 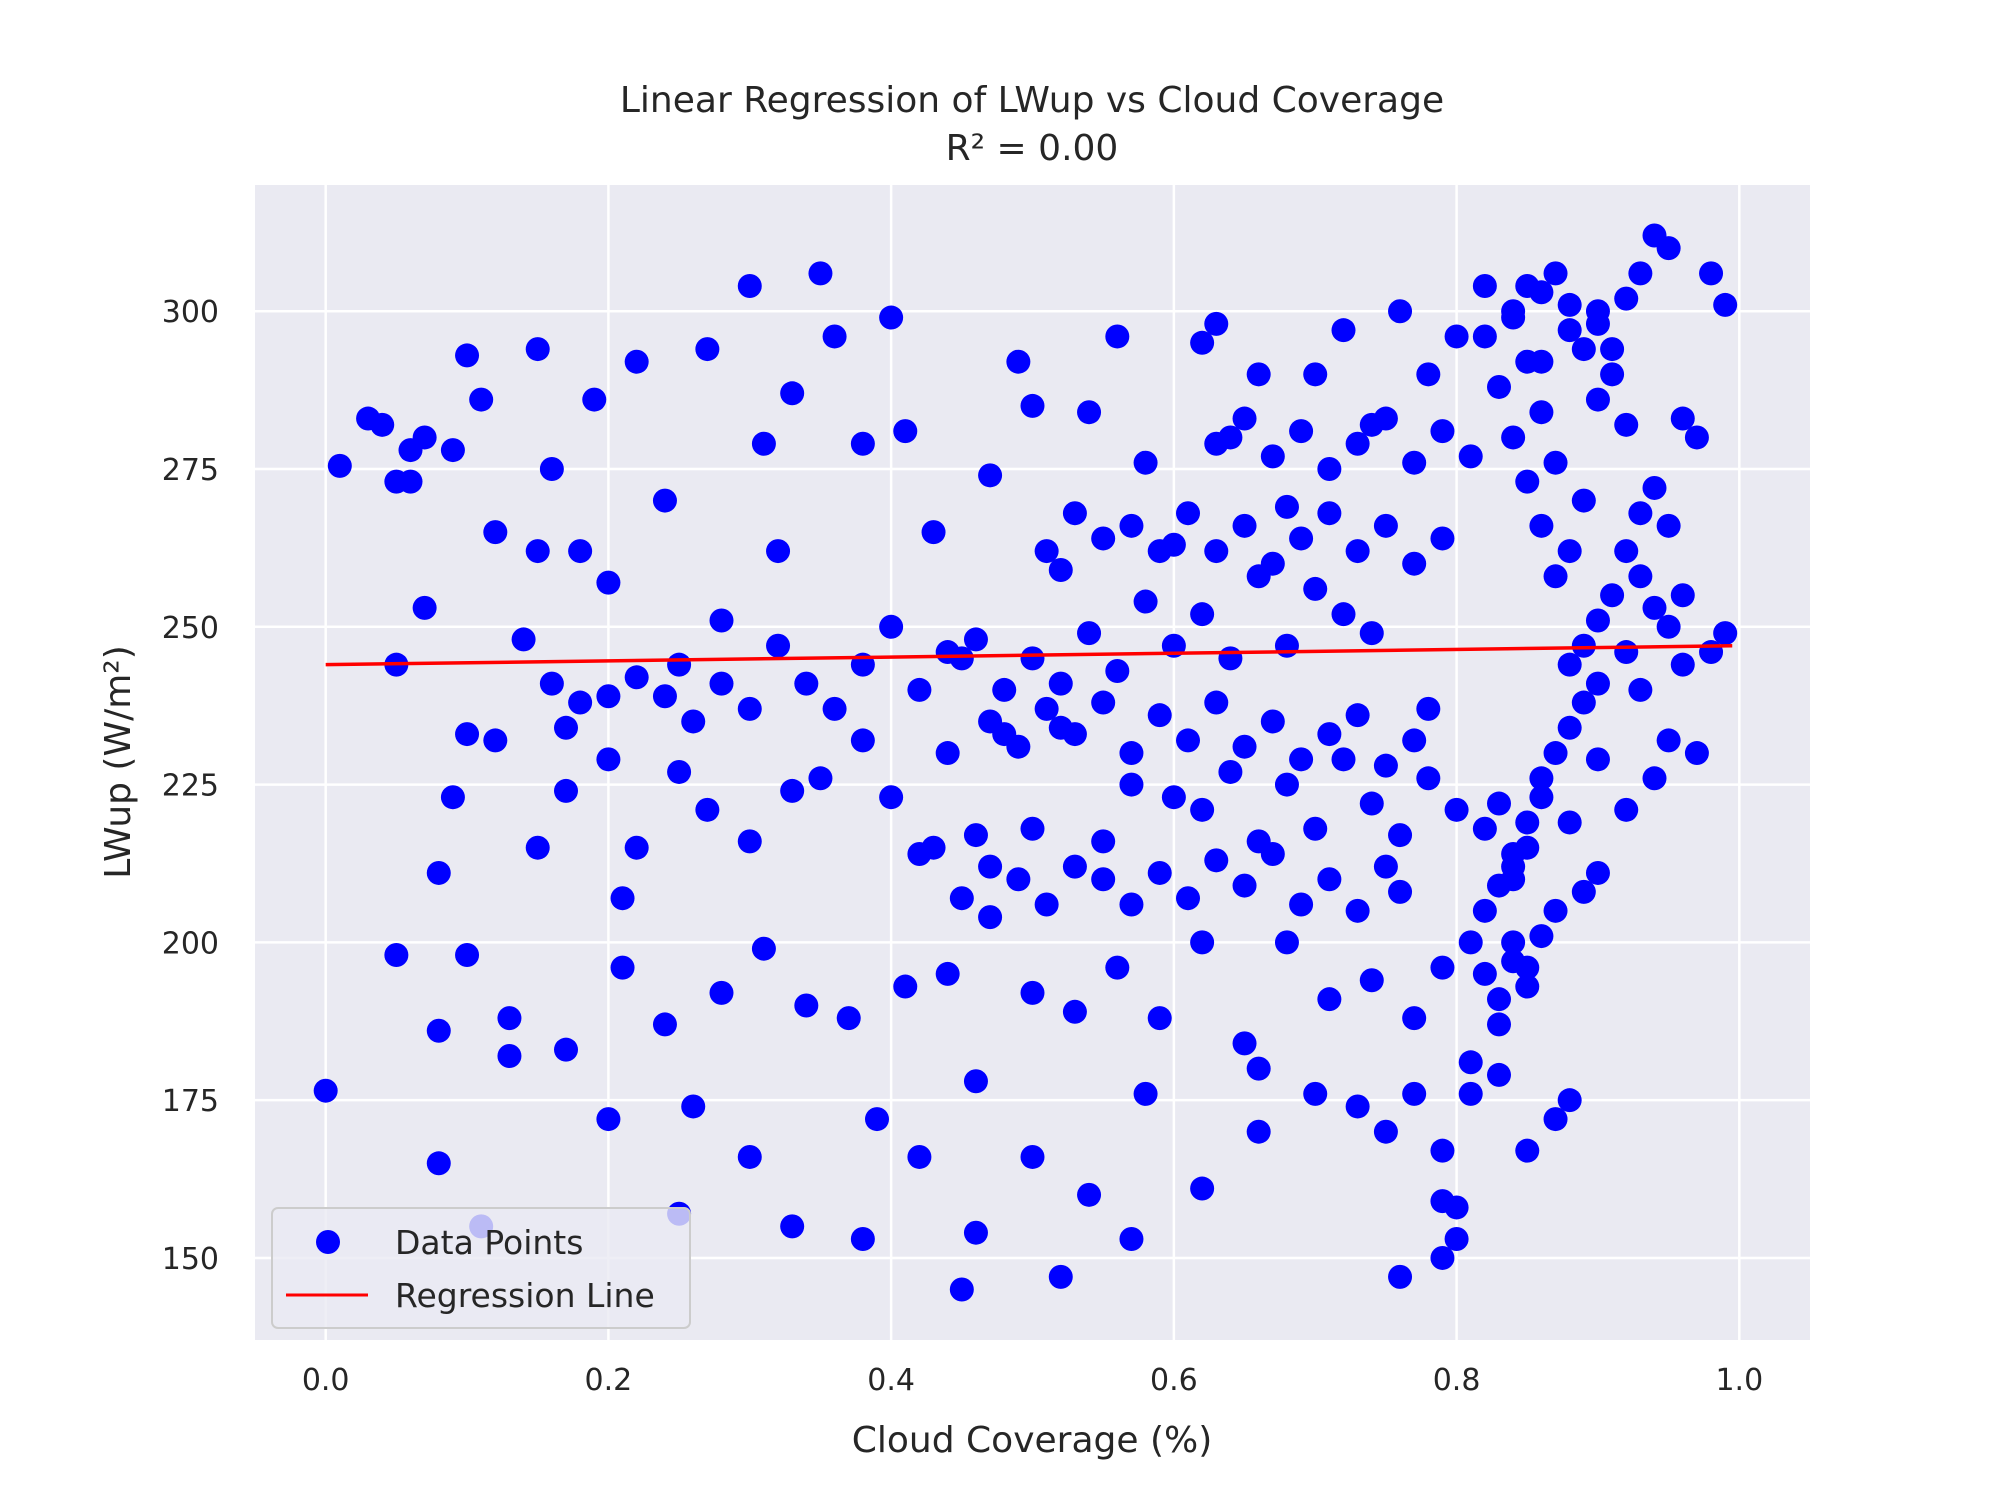 What do you see at coordinates (190, 786) in the screenshot?
I see `y-tick-labels: 150 175 200 225 250 275 300` at bounding box center [190, 786].